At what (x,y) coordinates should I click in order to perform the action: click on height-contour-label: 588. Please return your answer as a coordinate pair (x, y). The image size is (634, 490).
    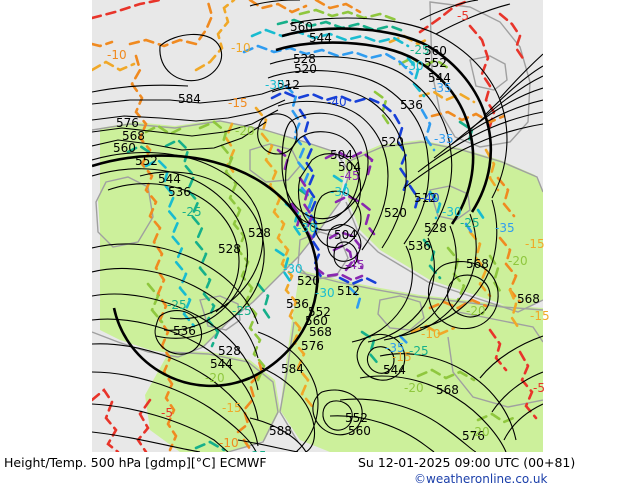
    Looking at the image, I should click on (280, 431).